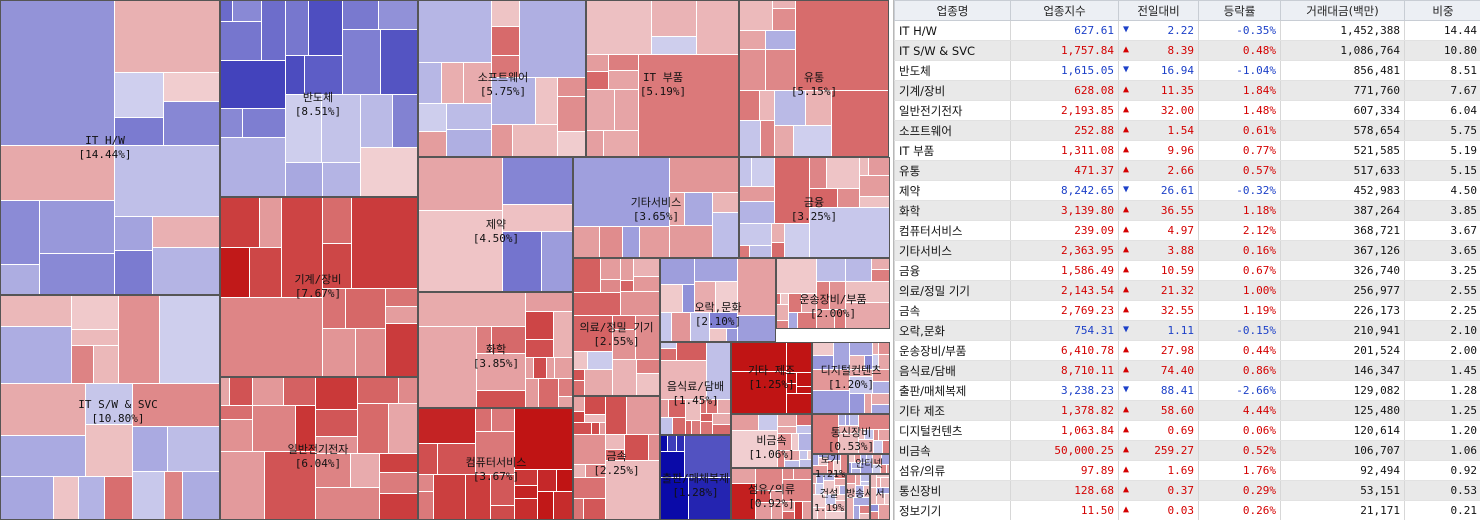  Describe the element at coordinates (1239, 10) in the screenshot. I see `col-header-rate: 등락률` at that location.